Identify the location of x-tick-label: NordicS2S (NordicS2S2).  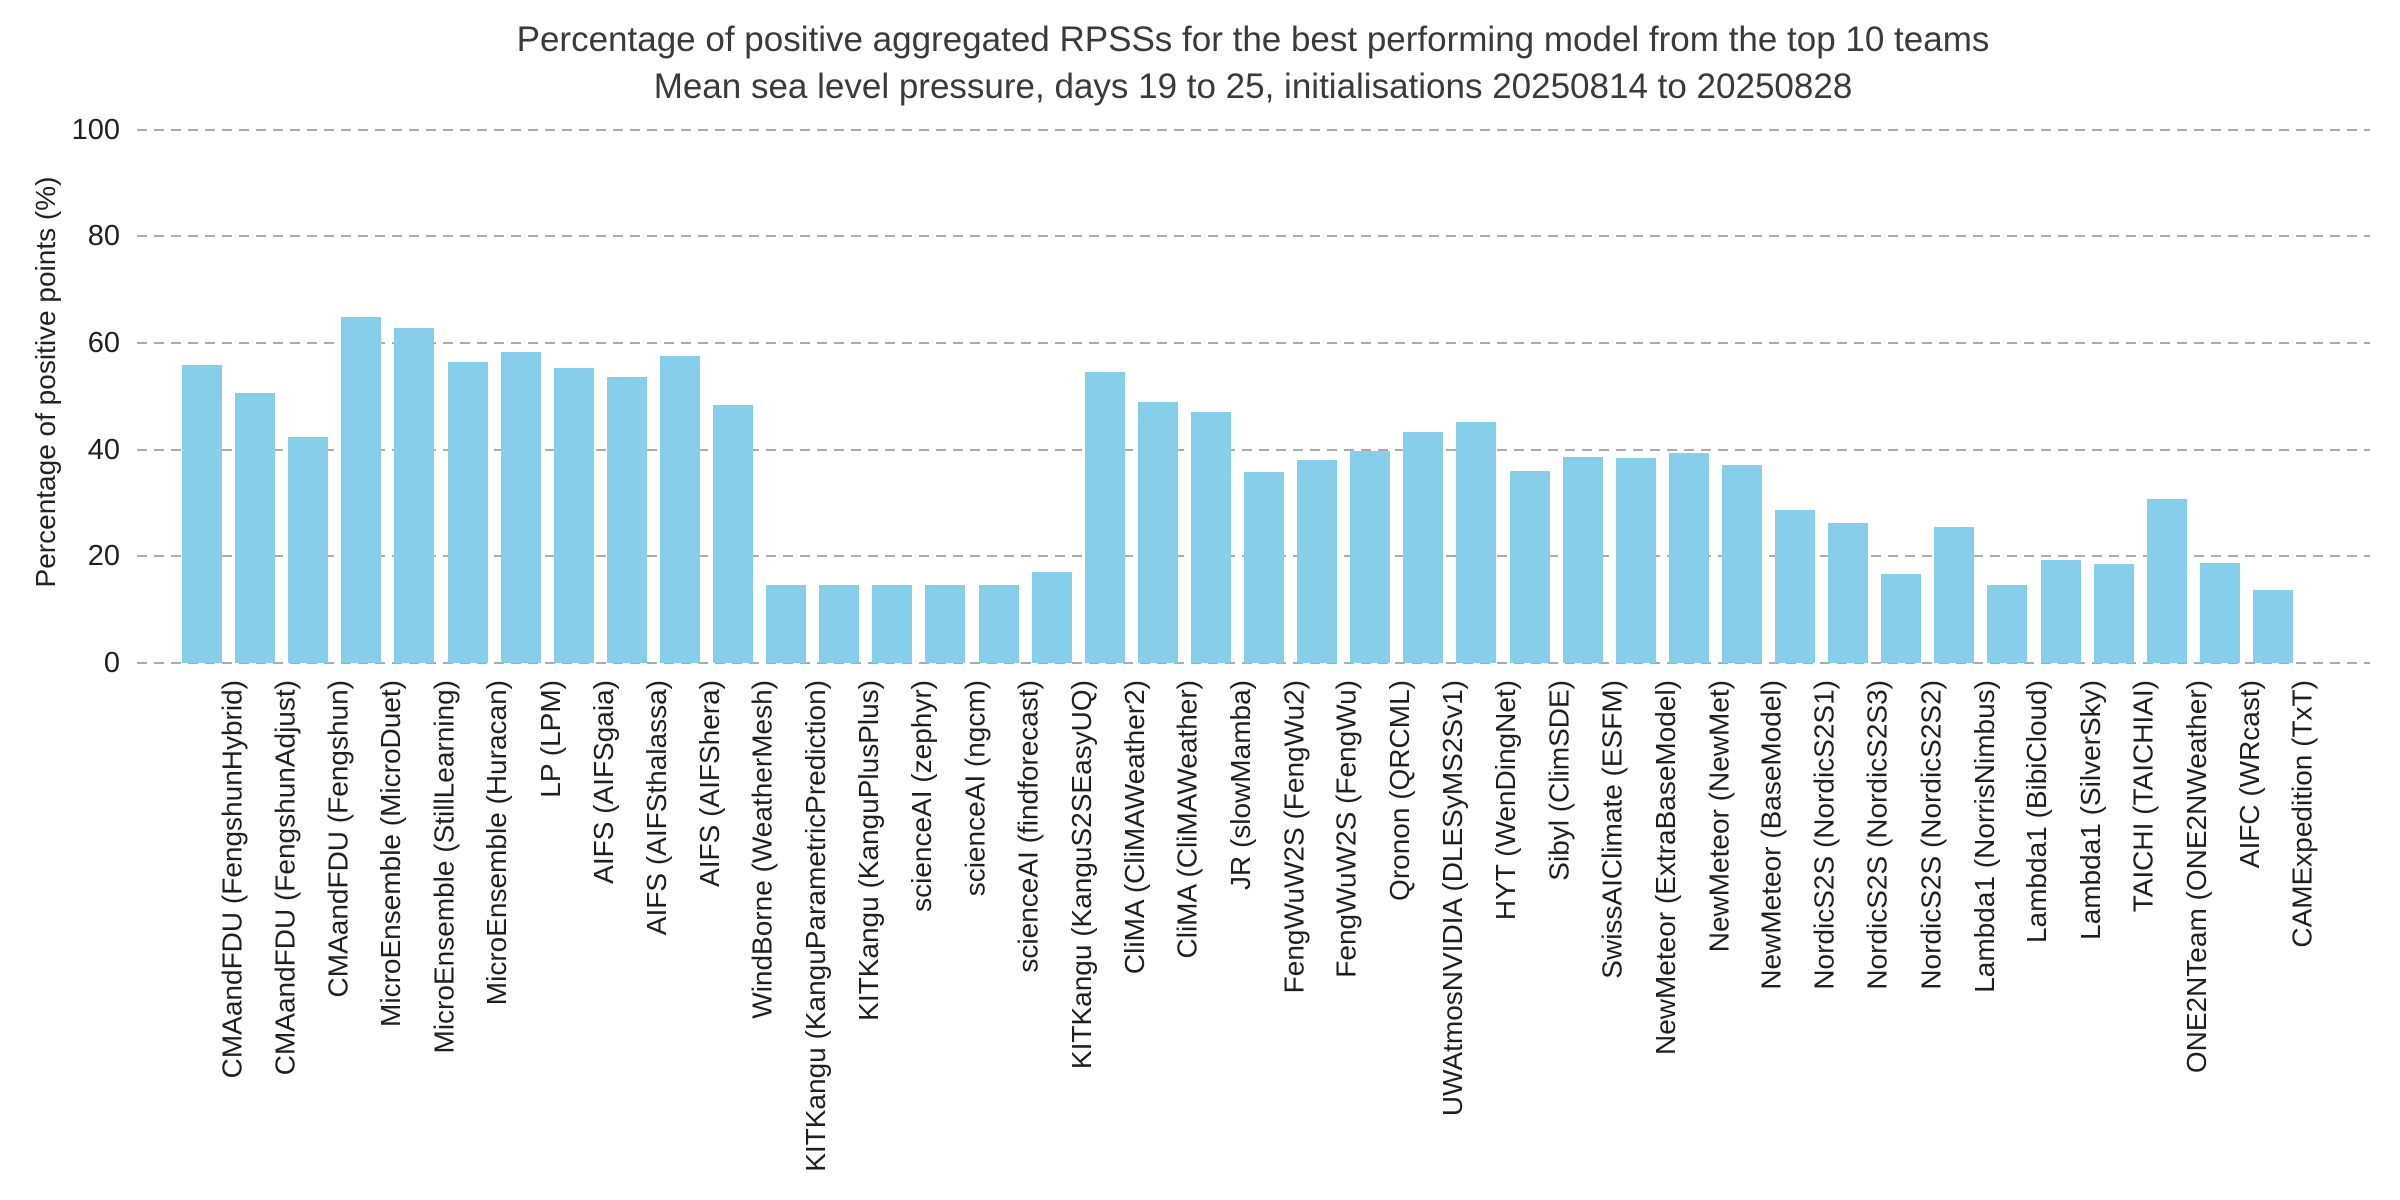
(1931, 835).